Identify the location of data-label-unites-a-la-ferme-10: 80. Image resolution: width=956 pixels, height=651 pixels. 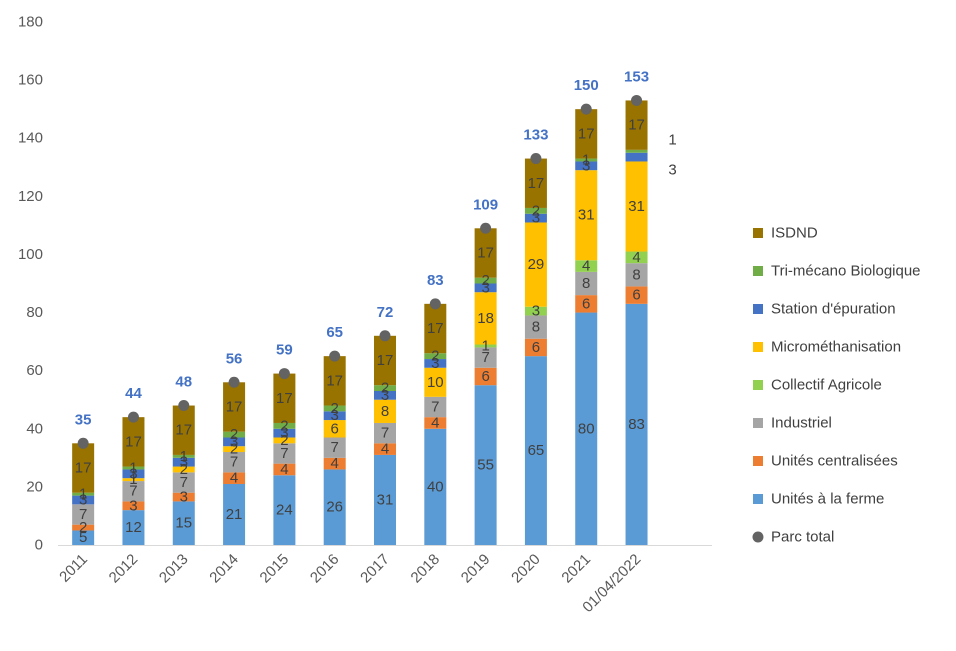
(586, 428).